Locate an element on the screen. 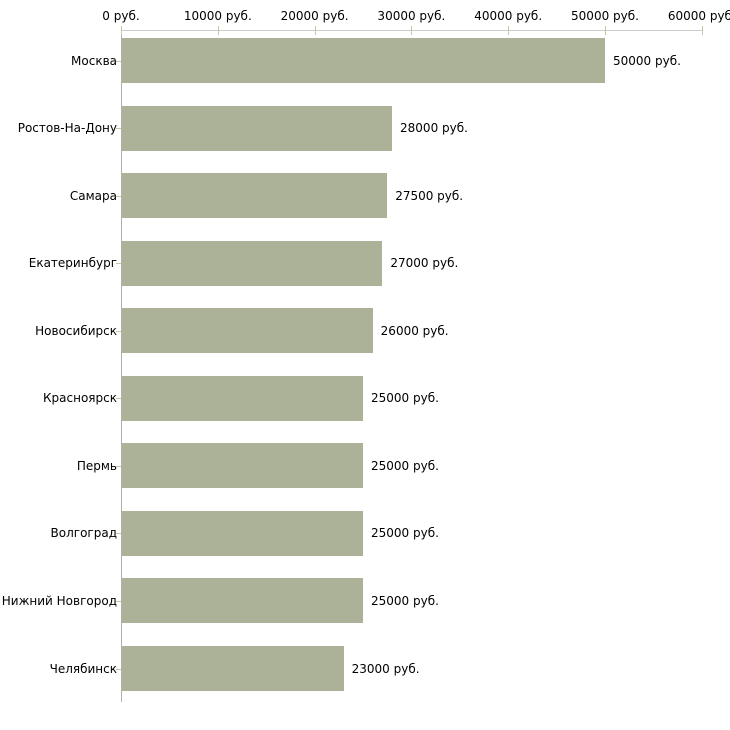 The image size is (730, 730). value-label: 26000 руб. is located at coordinates (414, 330).